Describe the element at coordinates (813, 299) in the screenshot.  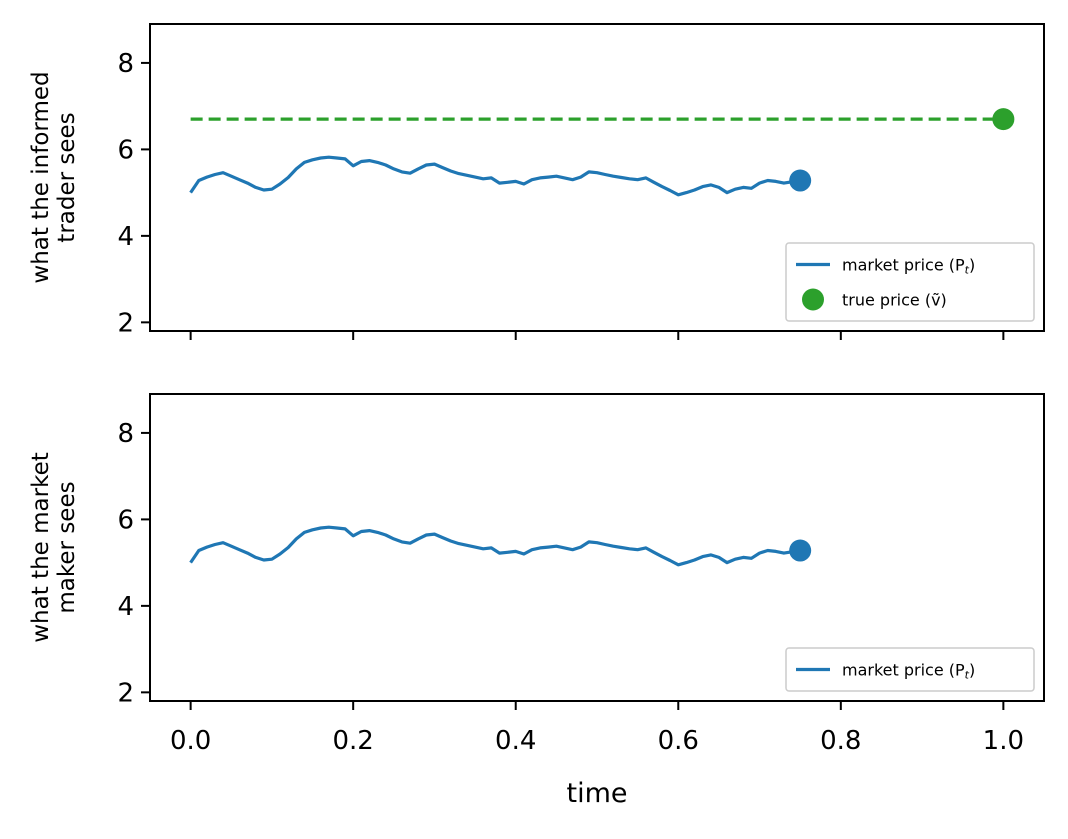
I see `panel-top-legend-marker-swatch` at that location.